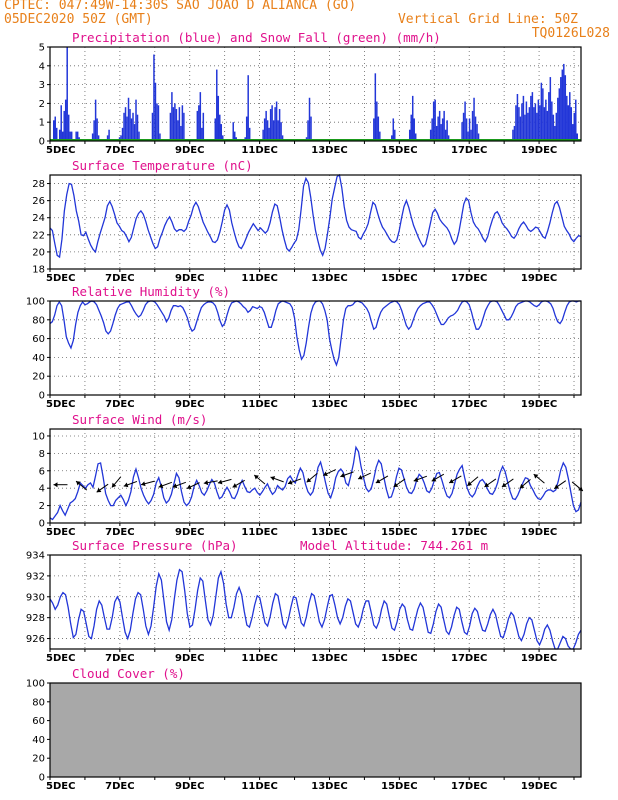 This screenshot has width=618, height=800. I want to click on precip-xtick-label: 9DEC, so click(189, 150).